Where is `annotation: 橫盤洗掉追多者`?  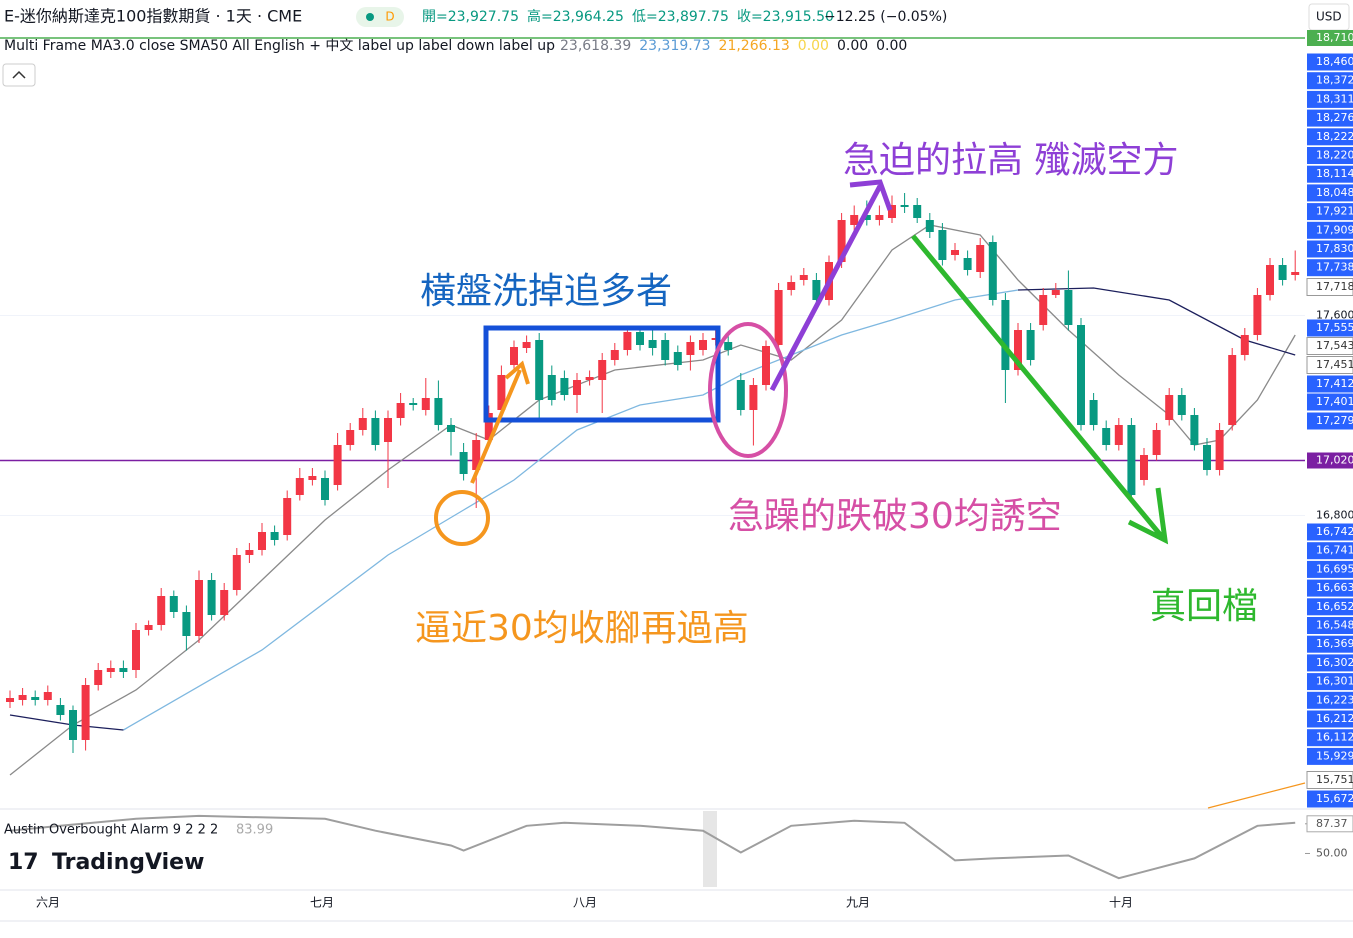 annotation: 橫盤洗掉追多者 is located at coordinates (546, 291).